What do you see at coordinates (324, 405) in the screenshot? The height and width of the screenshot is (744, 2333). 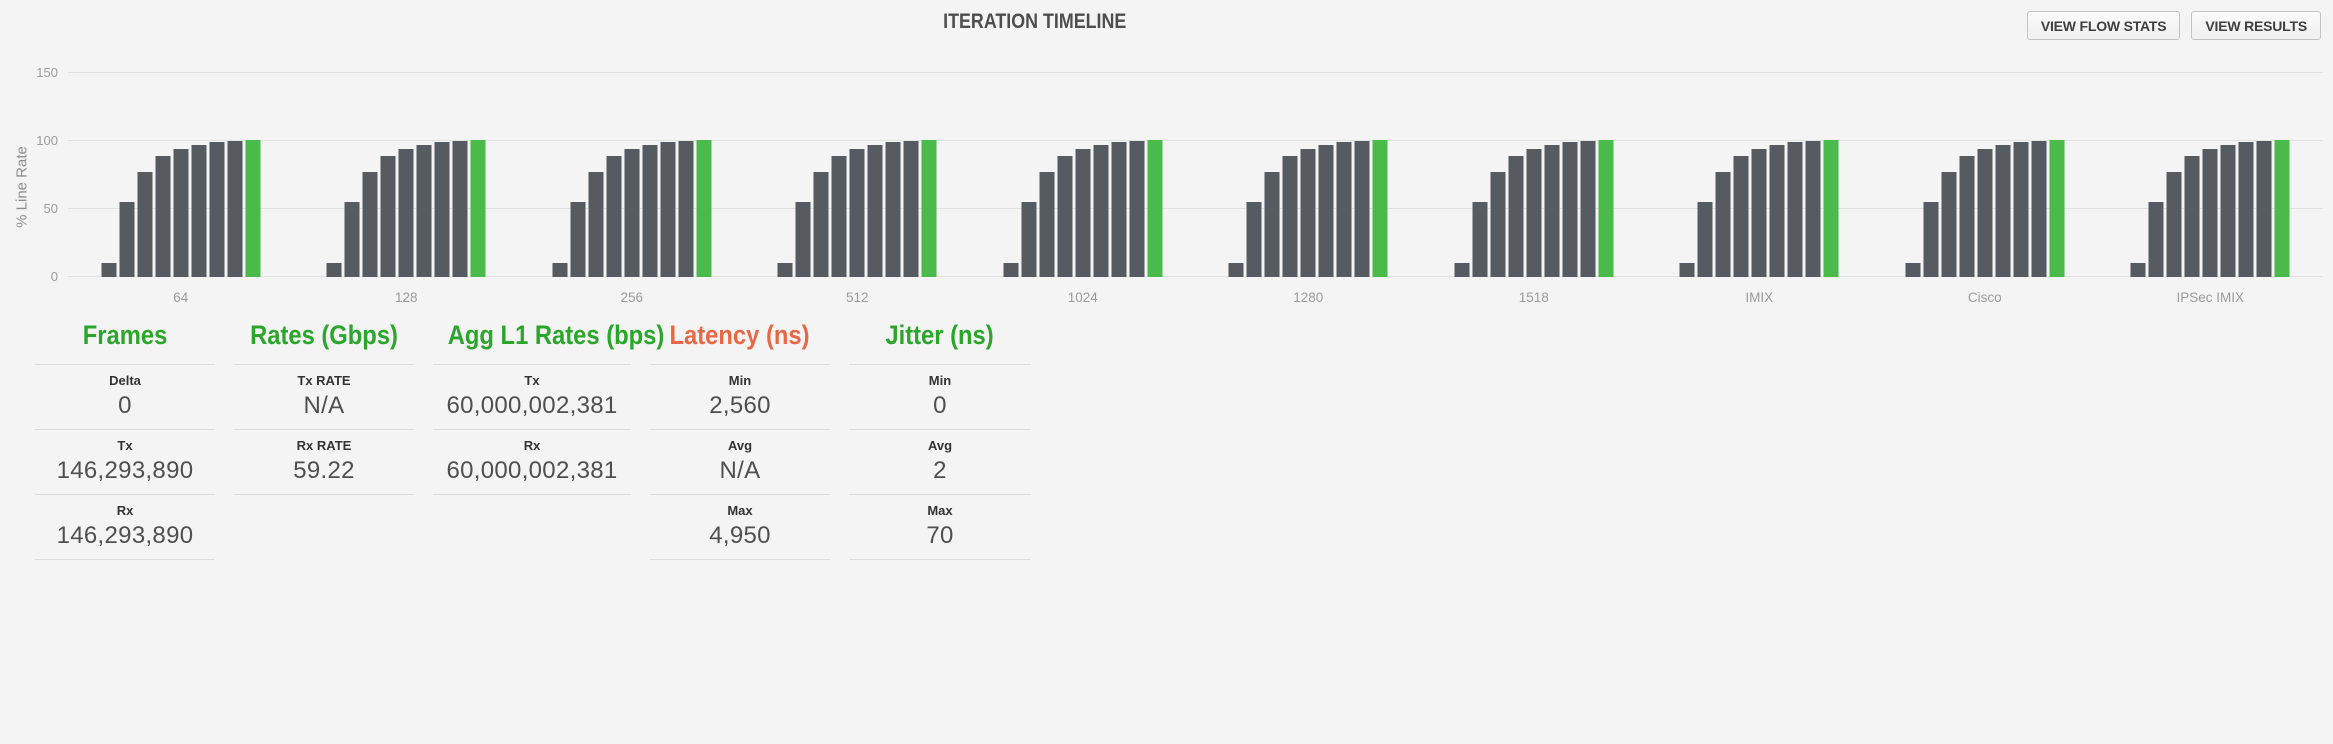 I see `stat-value: N/A` at bounding box center [324, 405].